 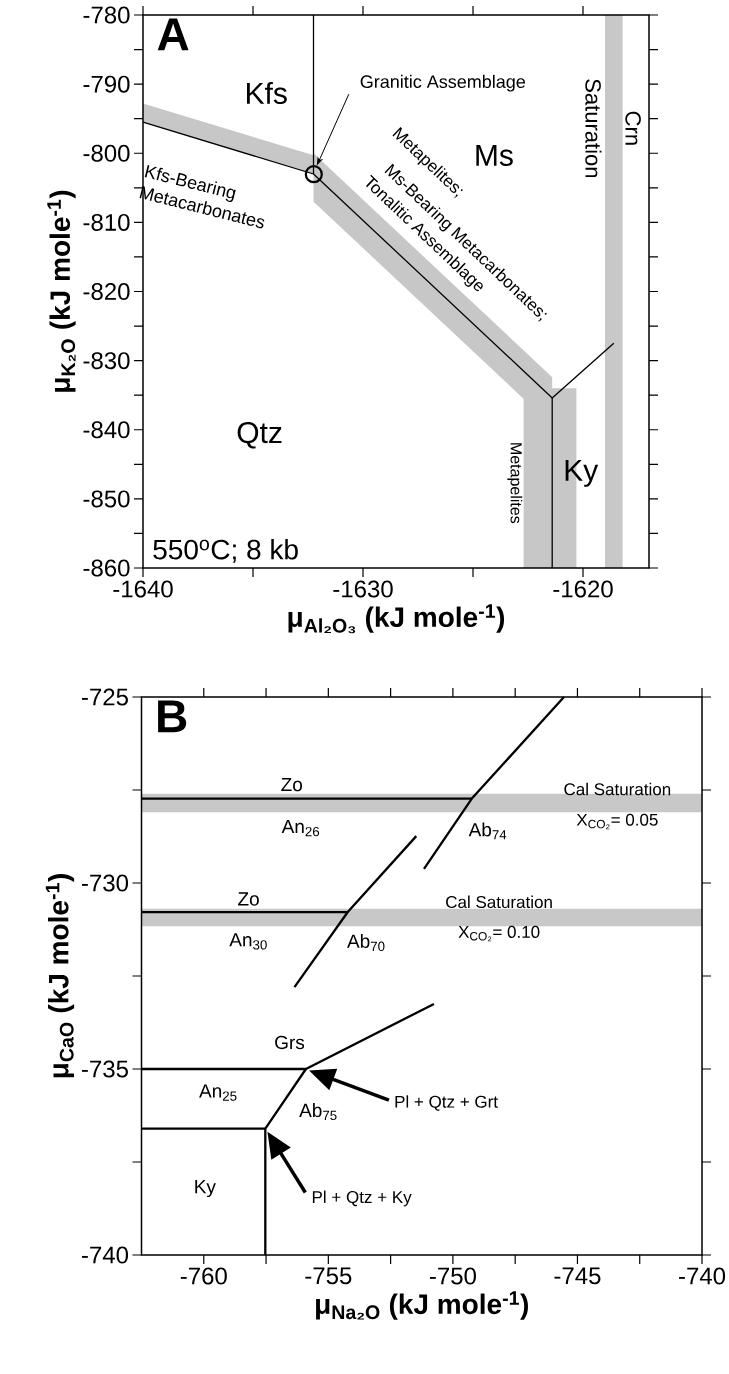 What do you see at coordinates (267, 92) in the screenshot?
I see `annotation: Kfs` at bounding box center [267, 92].